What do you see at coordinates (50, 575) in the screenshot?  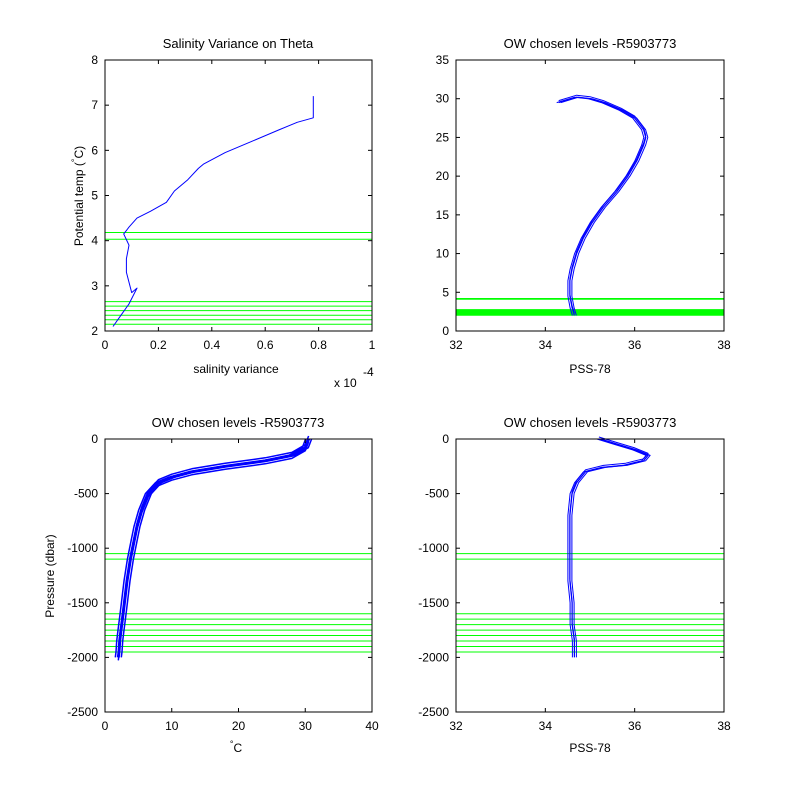 I see `y-axis-label-3: Pressure (dbar)` at bounding box center [50, 575].